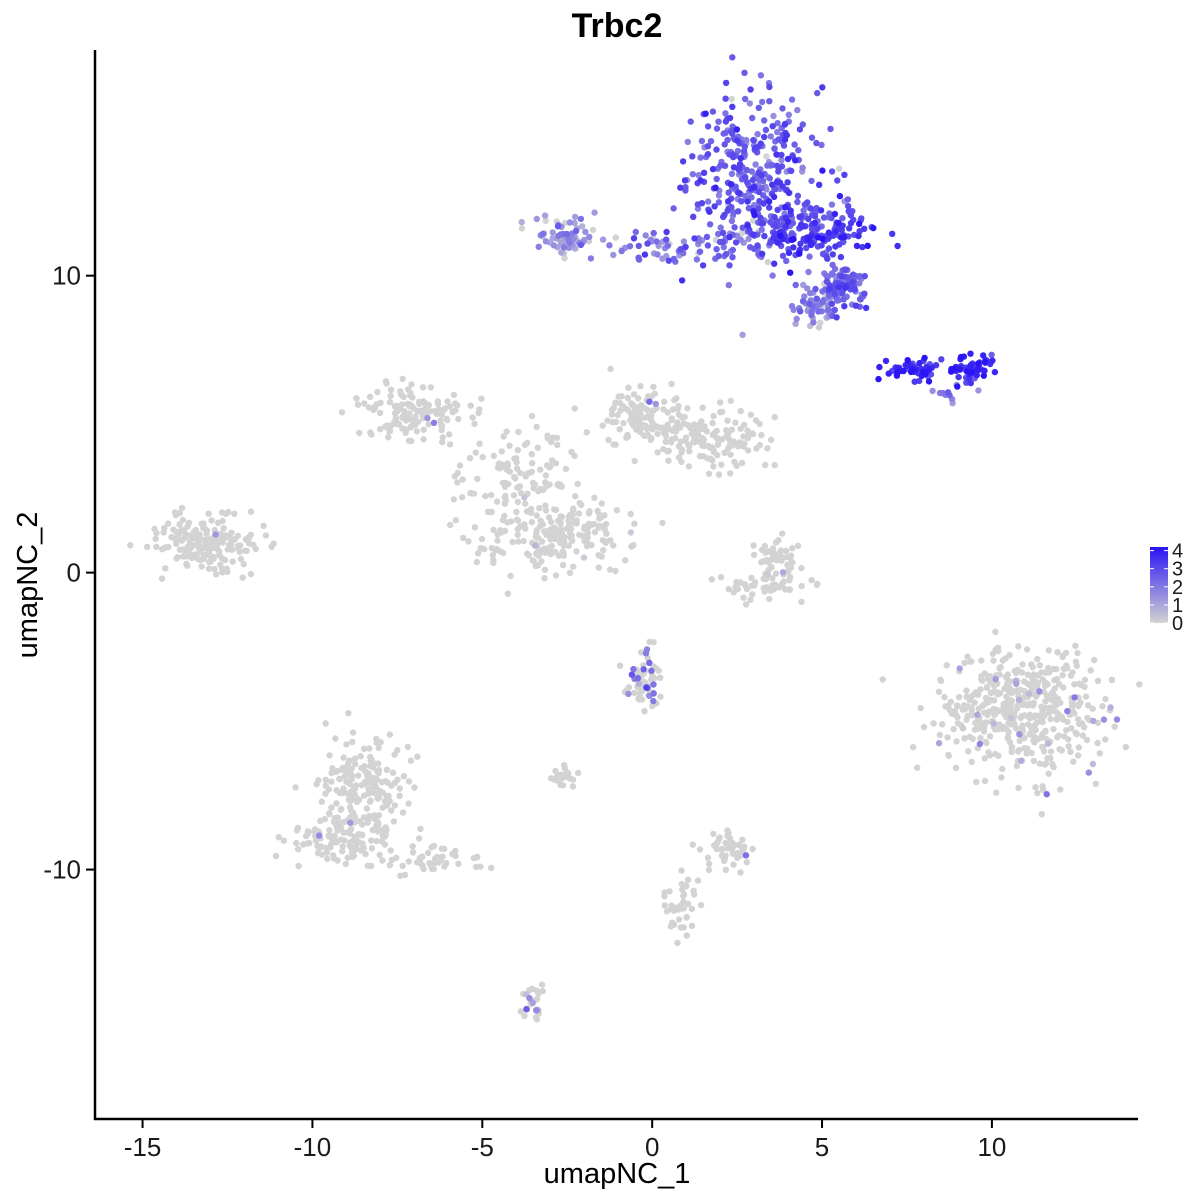  I want to click on color-legend-bar, so click(1159, 585).